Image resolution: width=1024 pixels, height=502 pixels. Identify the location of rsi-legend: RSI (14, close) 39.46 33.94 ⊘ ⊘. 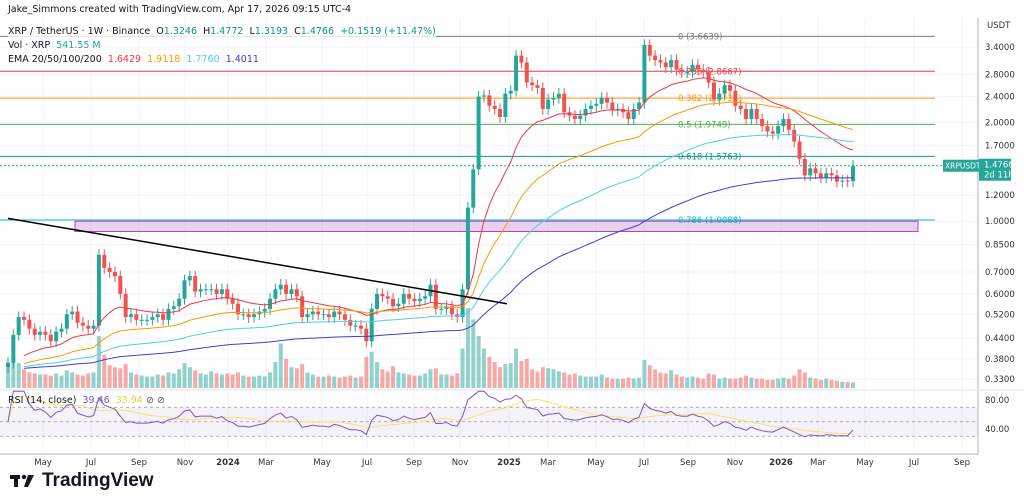
(86, 400).